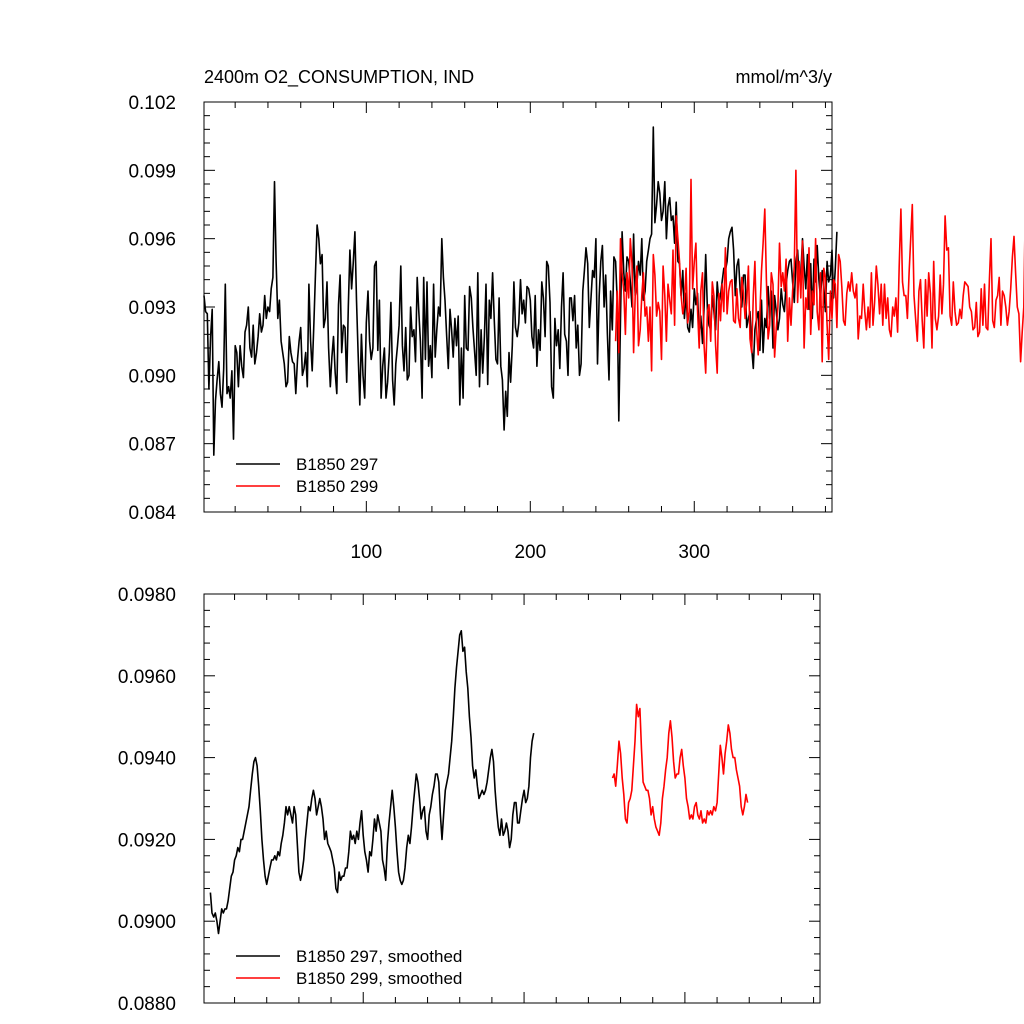  Describe the element at coordinates (379, 956) in the screenshot. I see `legend-label: B1850 297, smoothed` at that location.